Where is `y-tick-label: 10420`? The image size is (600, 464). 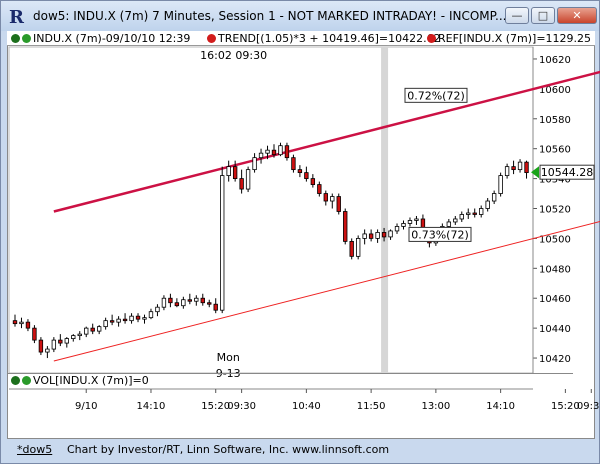 y-tick-label: 10420 is located at coordinates (555, 359).